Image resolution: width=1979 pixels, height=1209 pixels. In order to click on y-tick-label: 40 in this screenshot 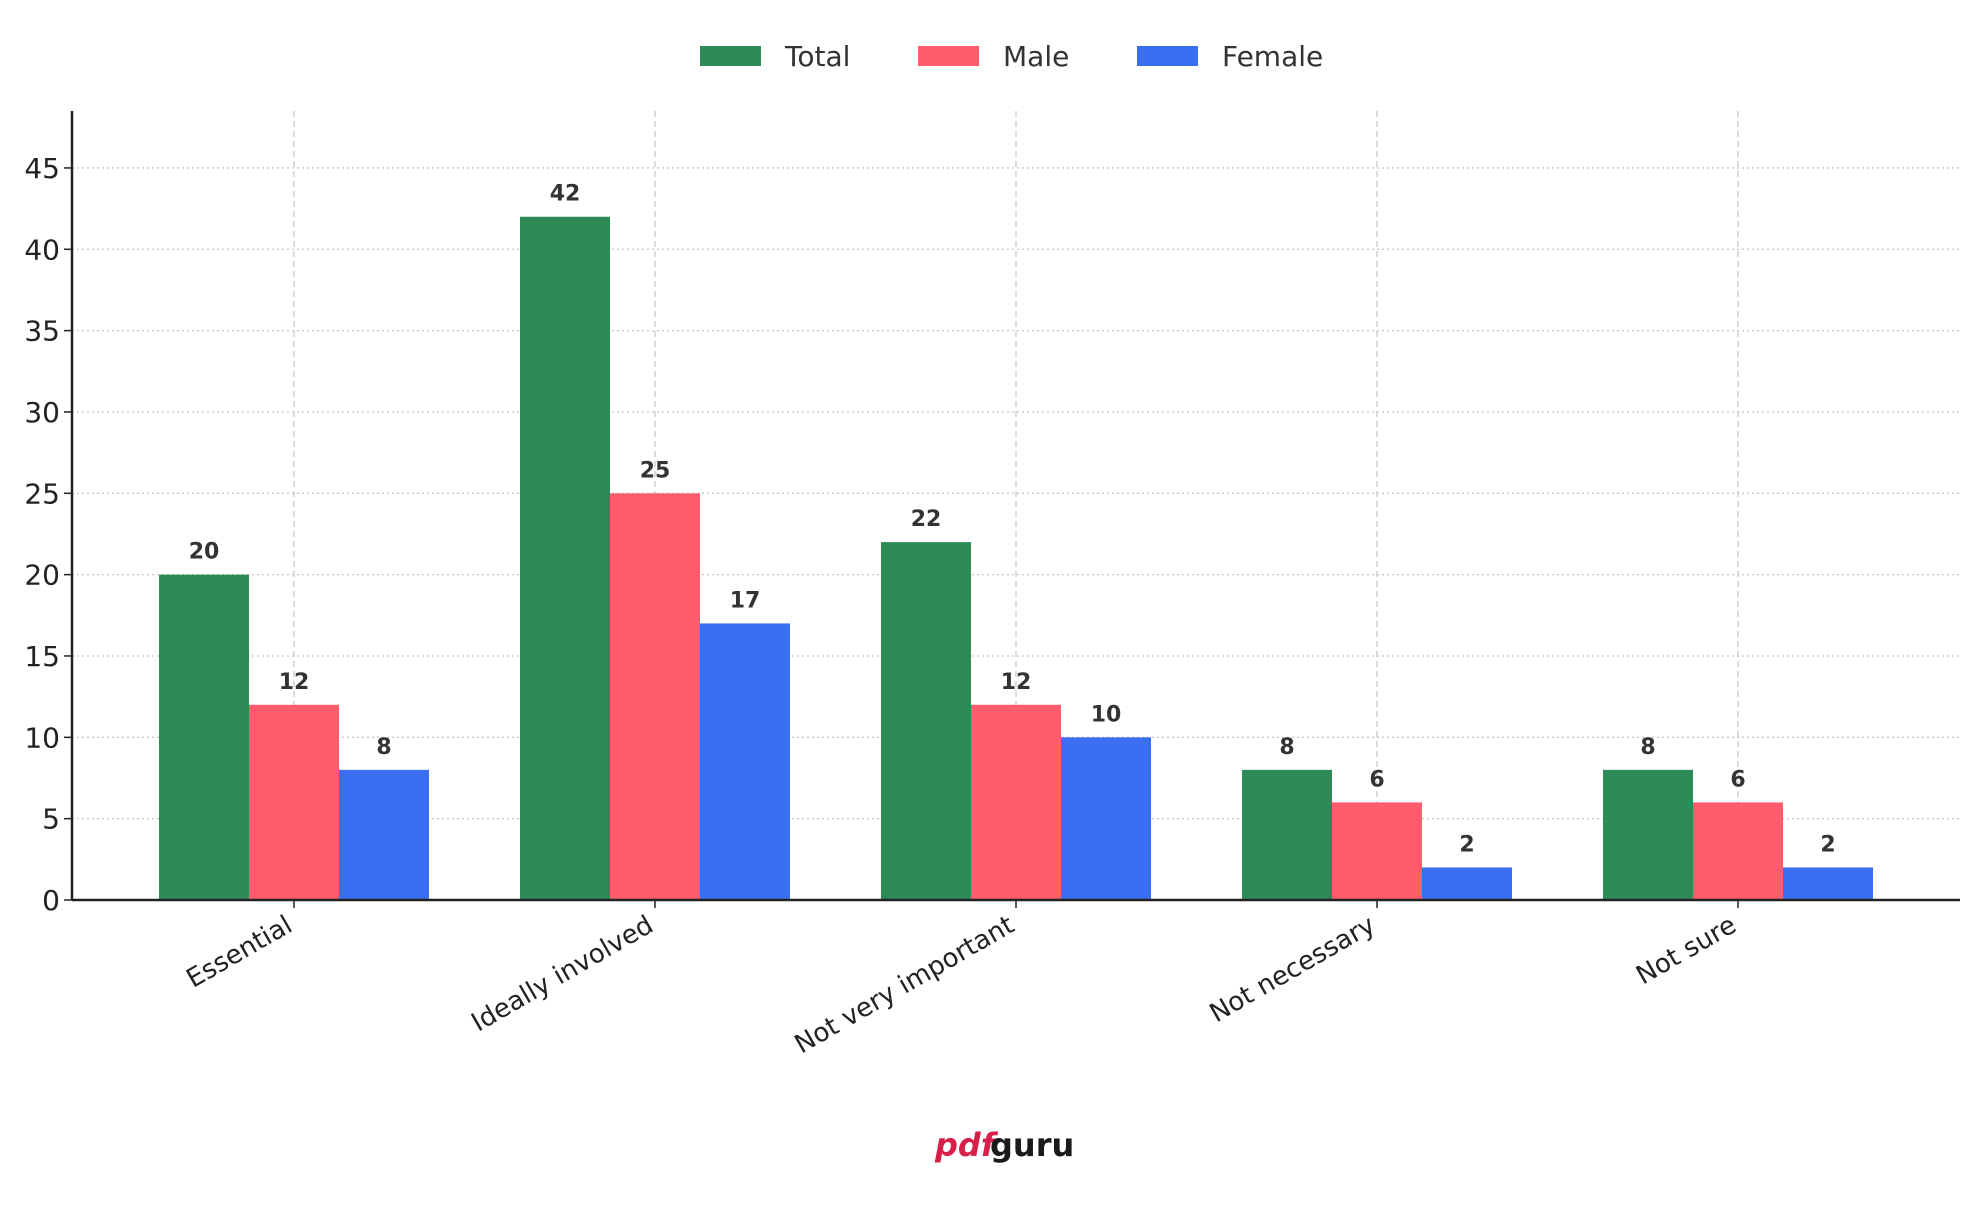, I will do `click(42, 249)`.